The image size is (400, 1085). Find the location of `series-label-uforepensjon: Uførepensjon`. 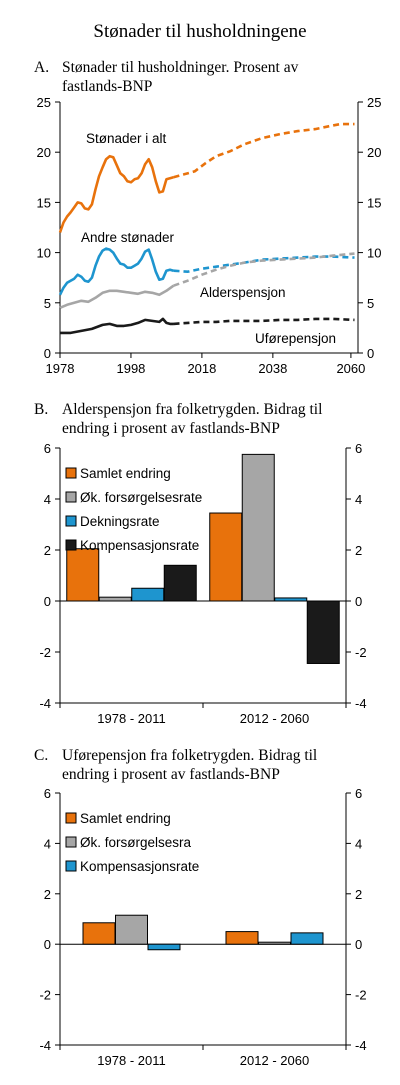

series-label-uforepensjon: Uførepensjon is located at coordinates (295, 338).